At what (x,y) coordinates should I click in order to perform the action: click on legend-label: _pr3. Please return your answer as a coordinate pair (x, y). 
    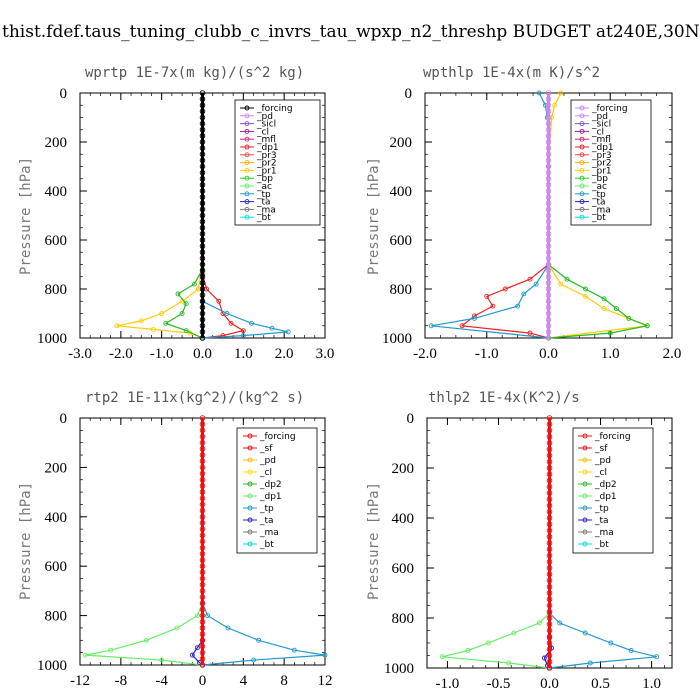
    Looking at the image, I should click on (266, 156).